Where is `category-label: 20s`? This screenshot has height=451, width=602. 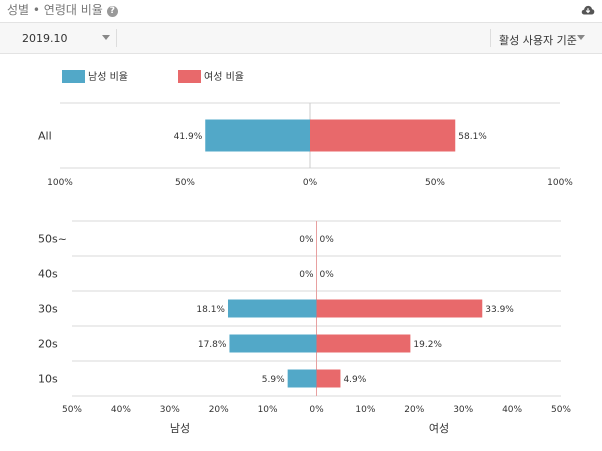 category-label: 20s is located at coordinates (48, 344).